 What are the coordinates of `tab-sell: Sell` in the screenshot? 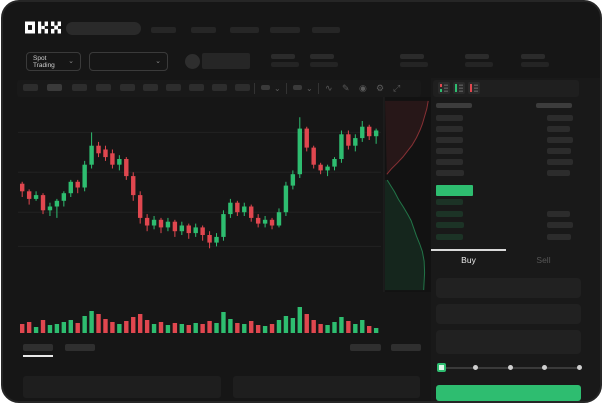 It's located at (543, 260).